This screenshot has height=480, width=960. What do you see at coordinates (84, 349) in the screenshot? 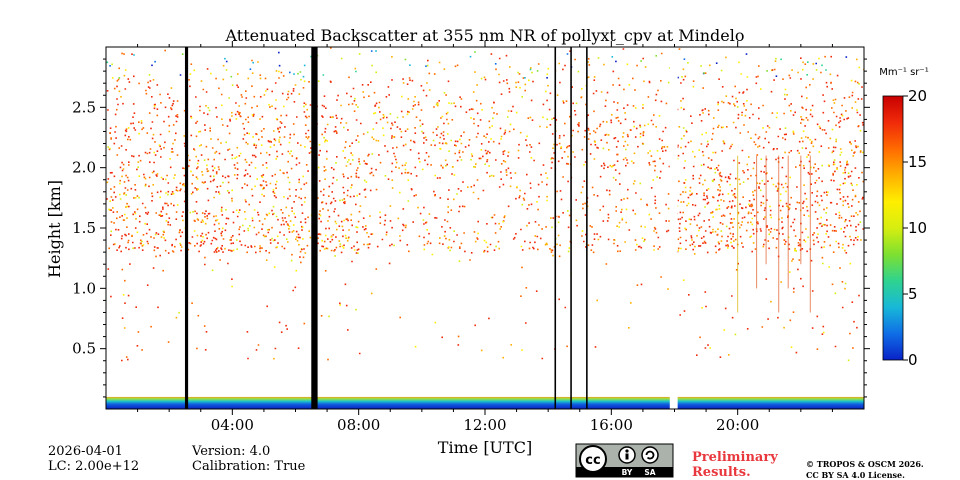
I see `y-tick-label: 0.5` at bounding box center [84, 349].